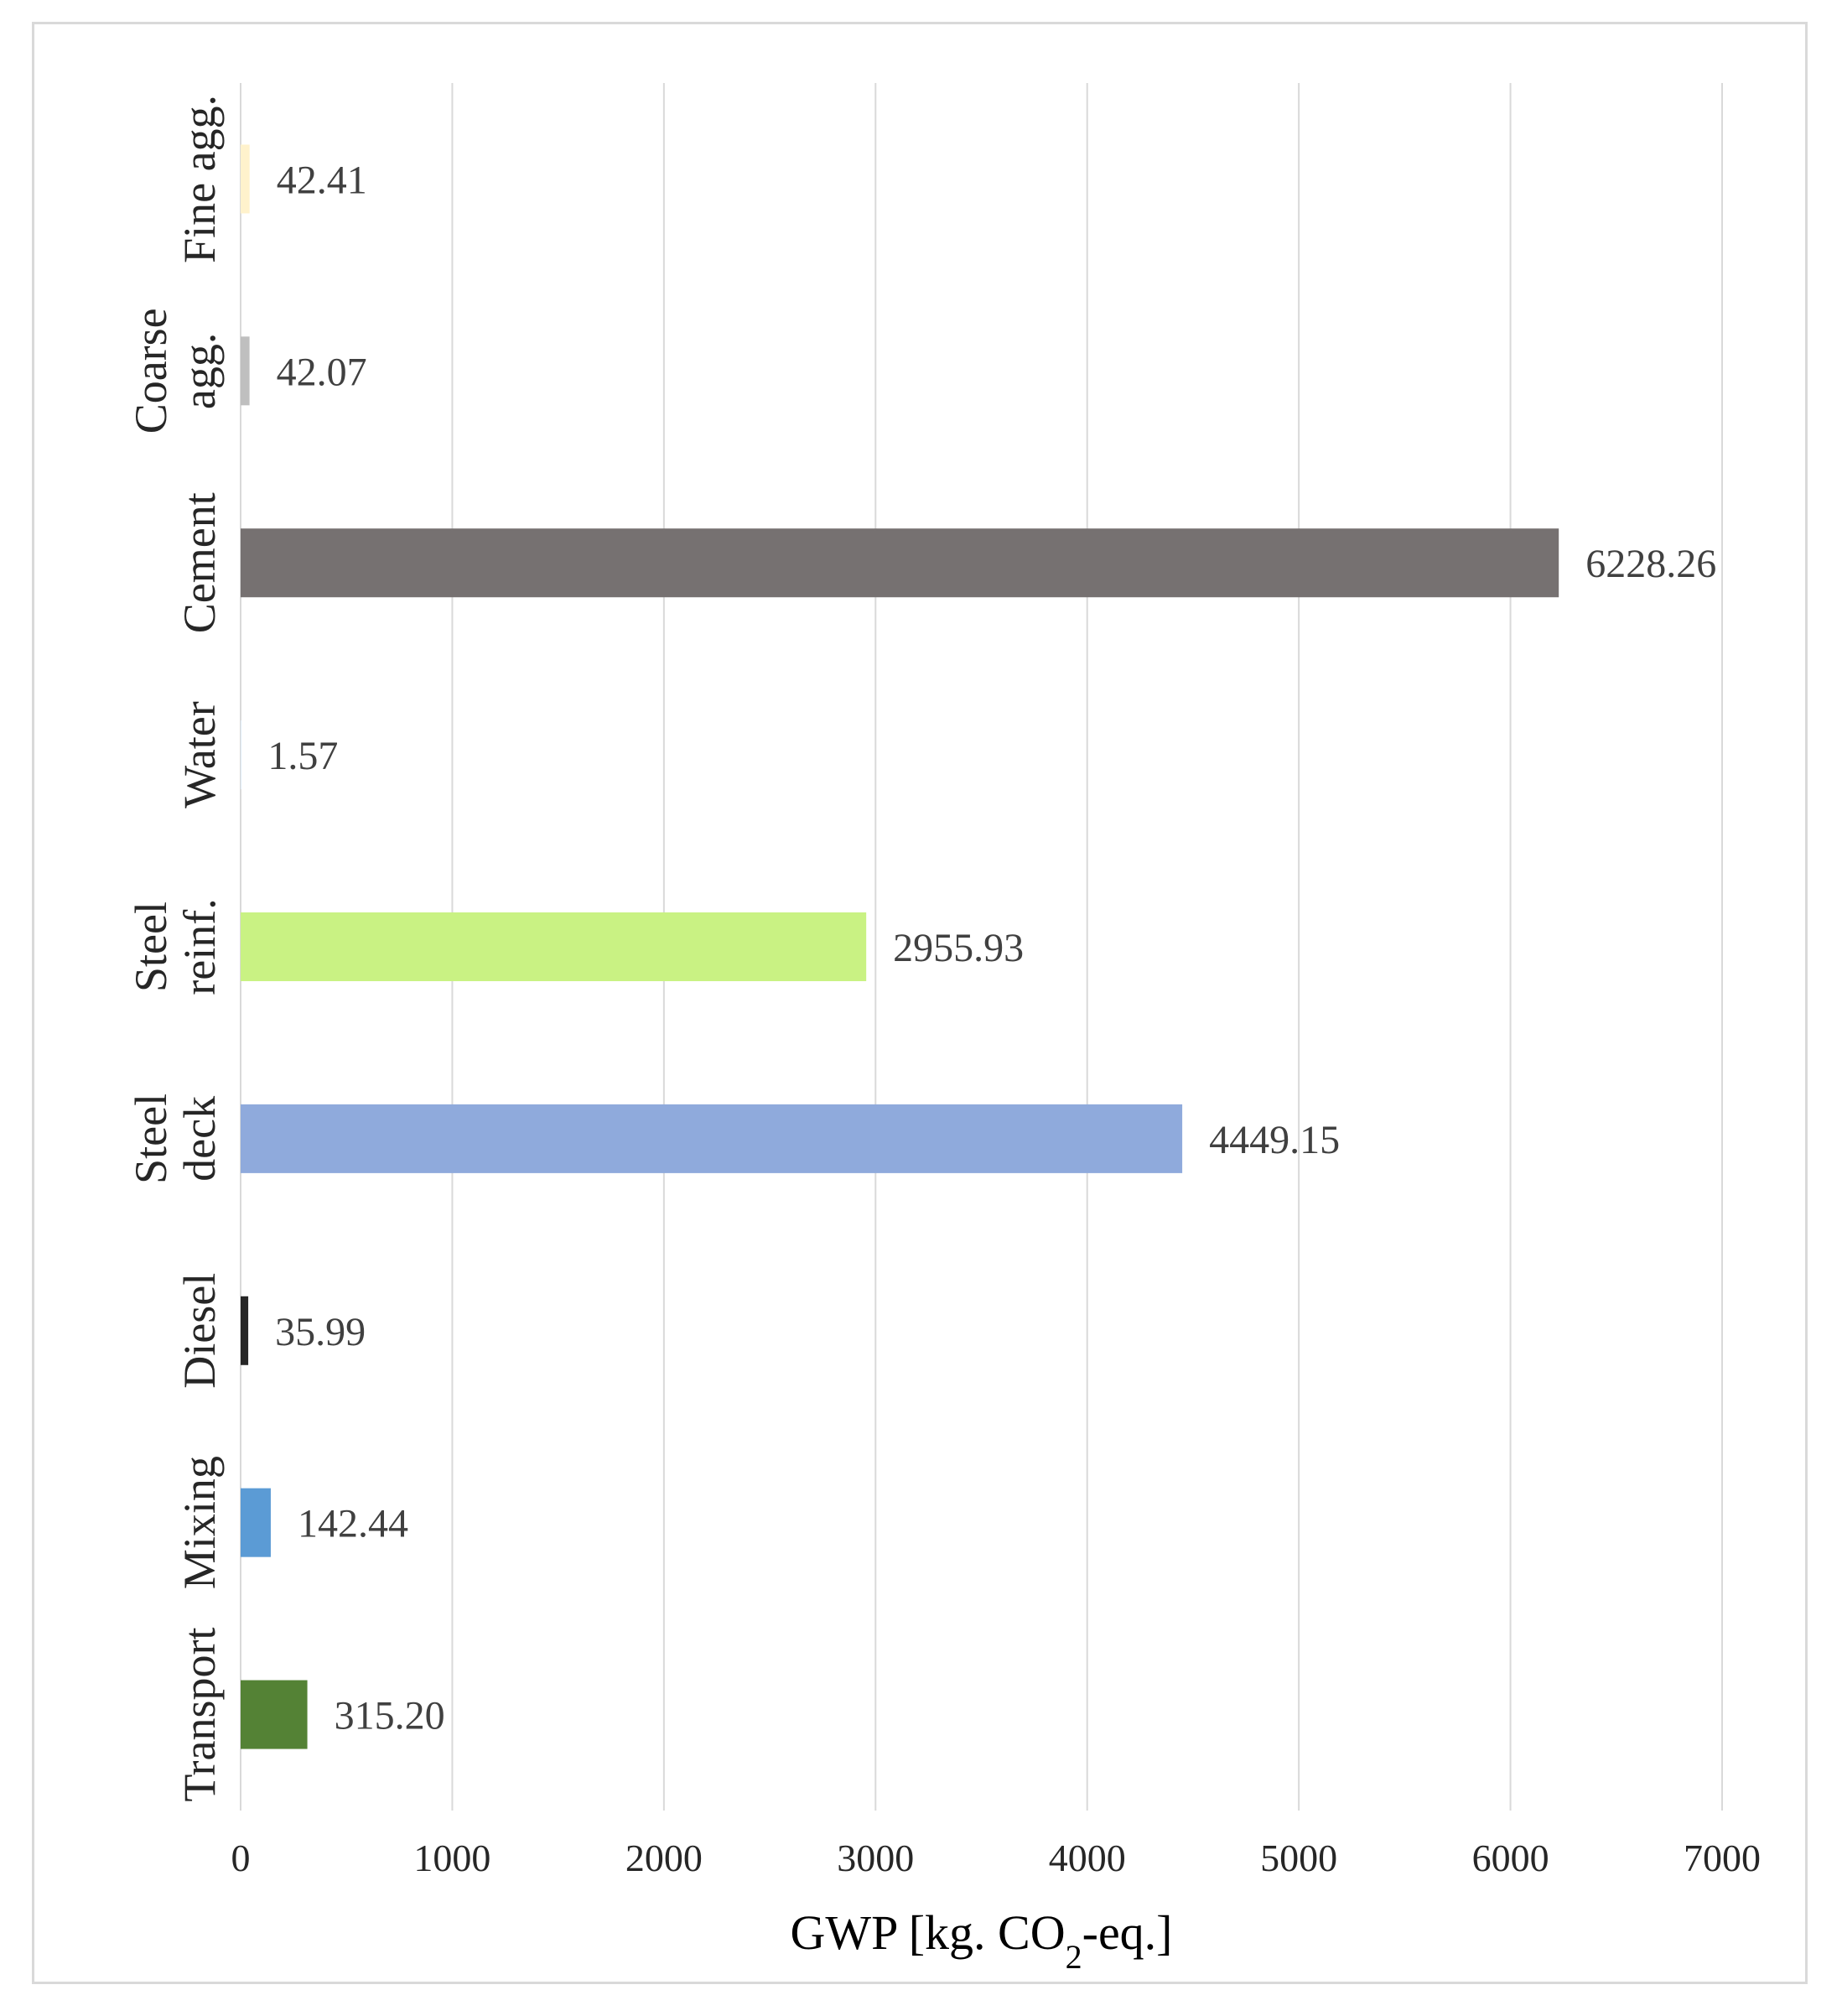 The image size is (1842, 2016). What do you see at coordinates (151, 371) in the screenshot?
I see `category-label-line: Coarse` at bounding box center [151, 371].